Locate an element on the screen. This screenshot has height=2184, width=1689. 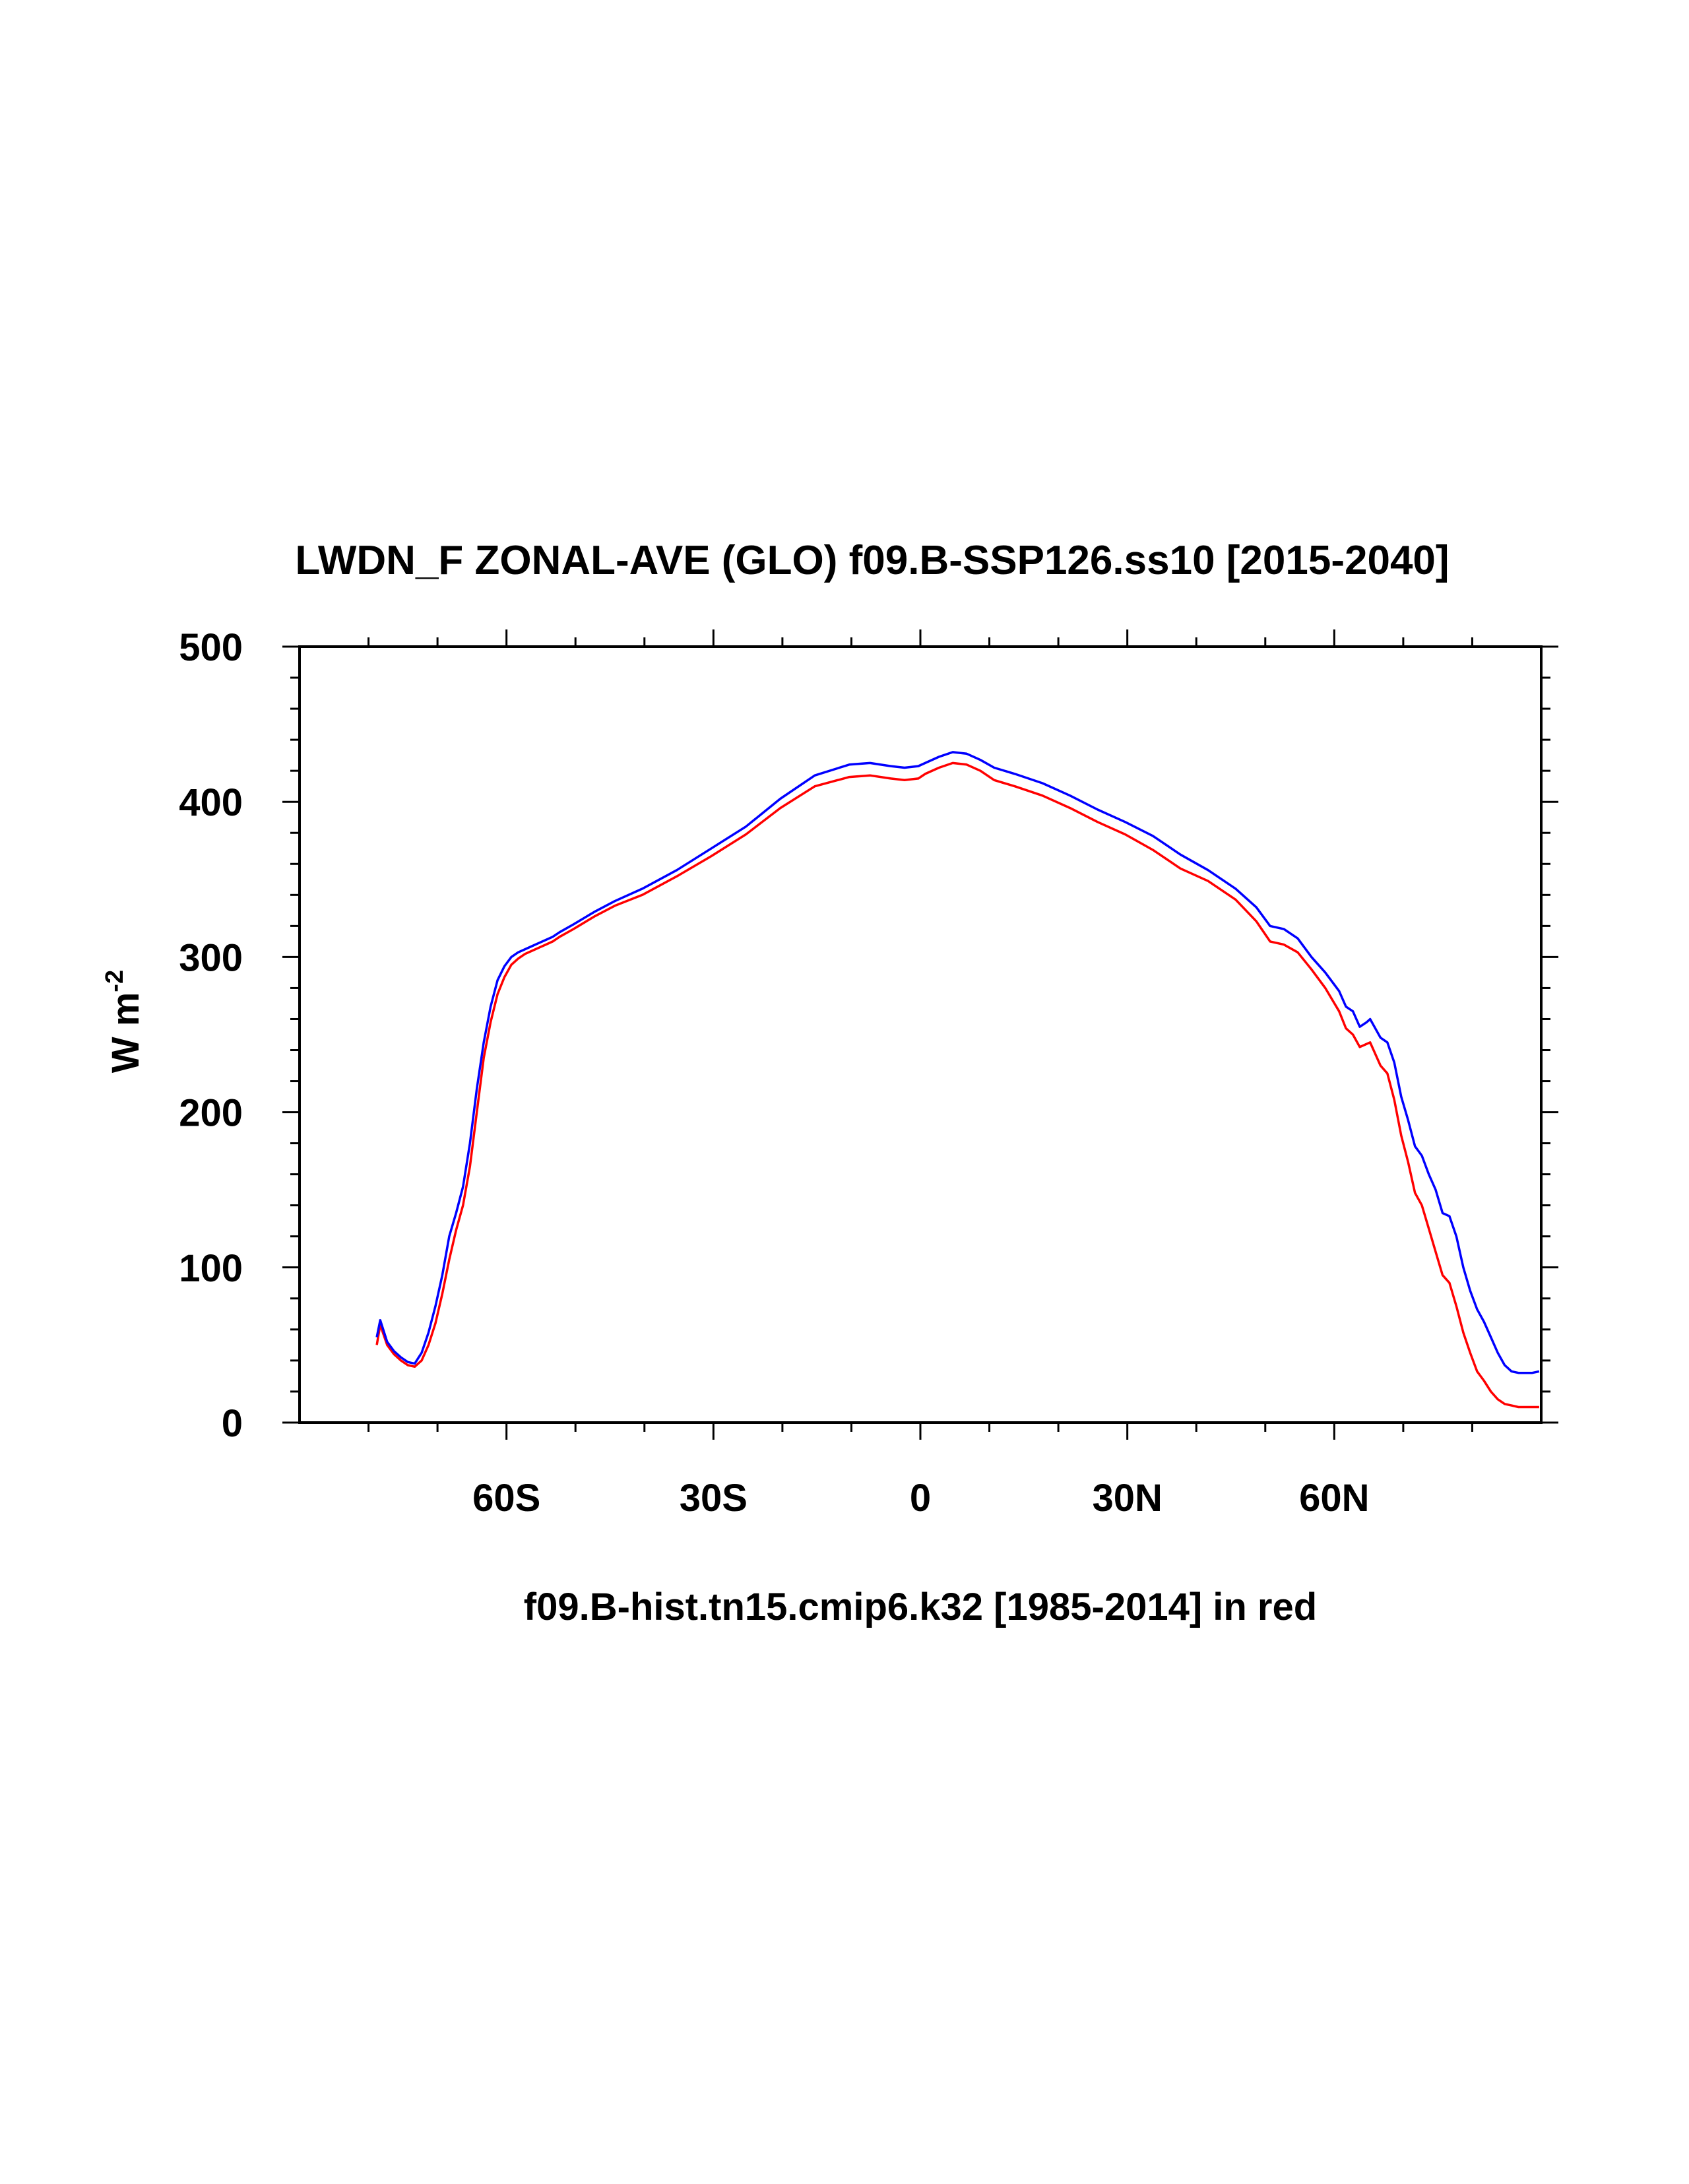
x-tick-label: 0 is located at coordinates (921, 1498).